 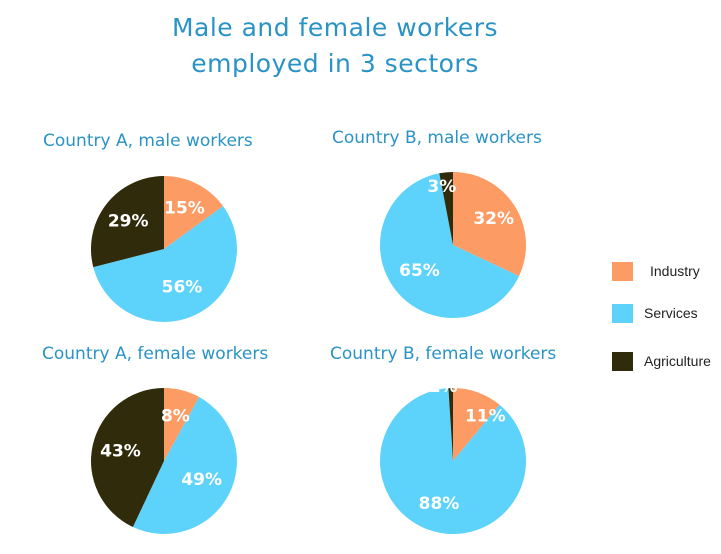 I want to click on legend-label-services: Services, so click(x=671, y=313).